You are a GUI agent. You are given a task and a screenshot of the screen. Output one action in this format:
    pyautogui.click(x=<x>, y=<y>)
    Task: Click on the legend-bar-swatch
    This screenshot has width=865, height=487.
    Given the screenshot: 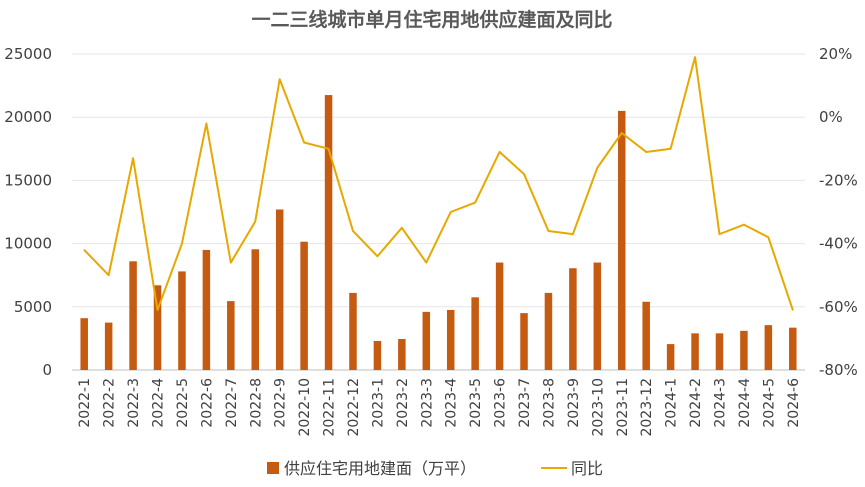 What is the action you would take?
    pyautogui.click(x=273, y=468)
    